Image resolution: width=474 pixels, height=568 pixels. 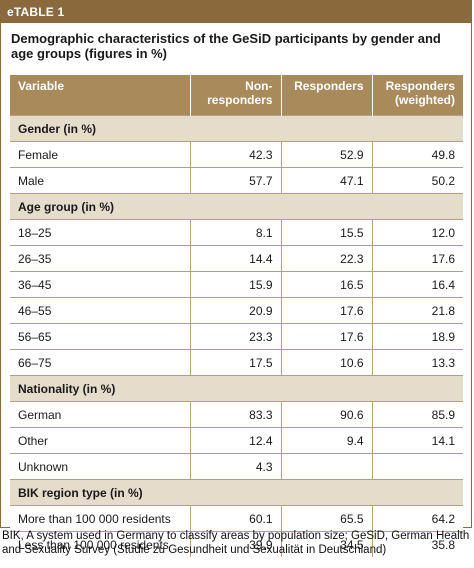 What do you see at coordinates (100, 466) in the screenshot?
I see `row-label: Unknown` at bounding box center [100, 466].